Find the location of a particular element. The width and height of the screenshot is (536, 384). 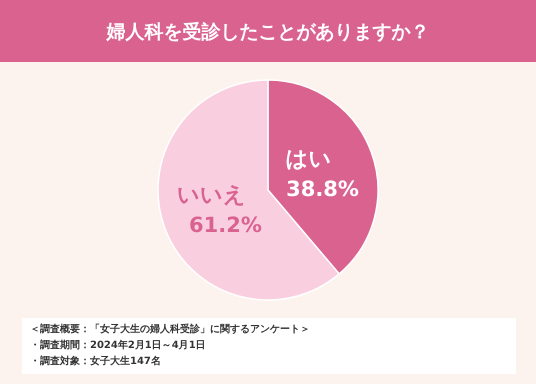

data-label: 38.8% is located at coordinates (322, 189).